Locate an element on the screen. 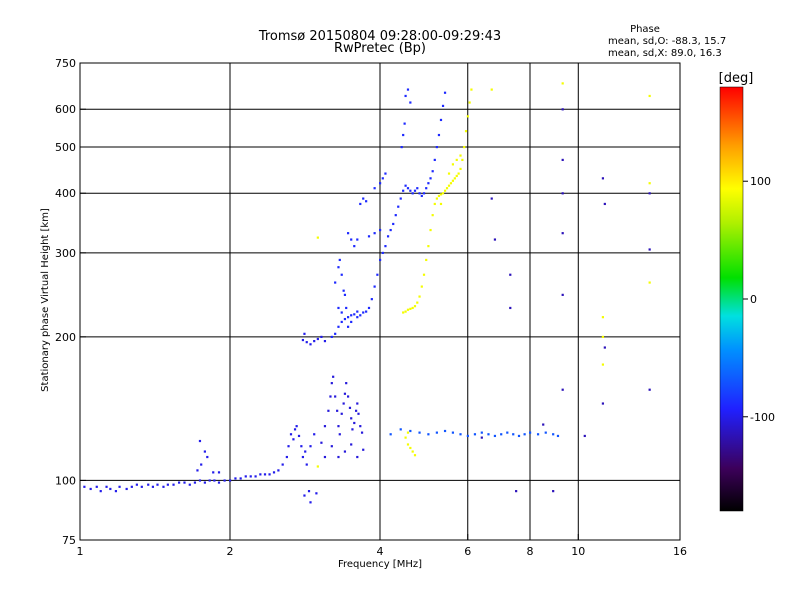  y-tick-label: 75 is located at coordinates (69, 540).